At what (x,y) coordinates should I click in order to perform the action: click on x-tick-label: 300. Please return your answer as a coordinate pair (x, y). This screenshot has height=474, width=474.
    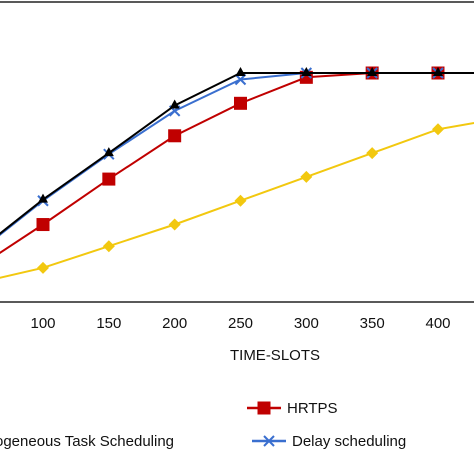
    Looking at the image, I should click on (306, 323).